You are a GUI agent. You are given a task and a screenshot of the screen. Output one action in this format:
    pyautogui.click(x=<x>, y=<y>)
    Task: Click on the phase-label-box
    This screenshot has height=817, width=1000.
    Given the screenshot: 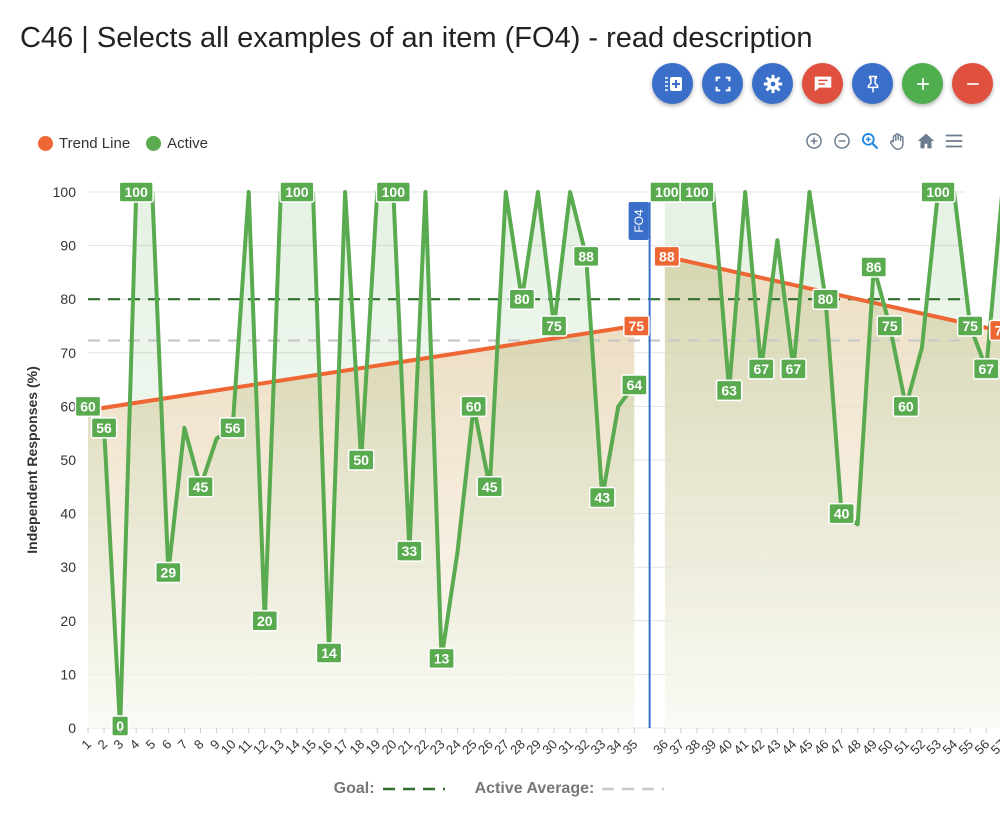 What is the action you would take?
    pyautogui.click(x=638, y=221)
    